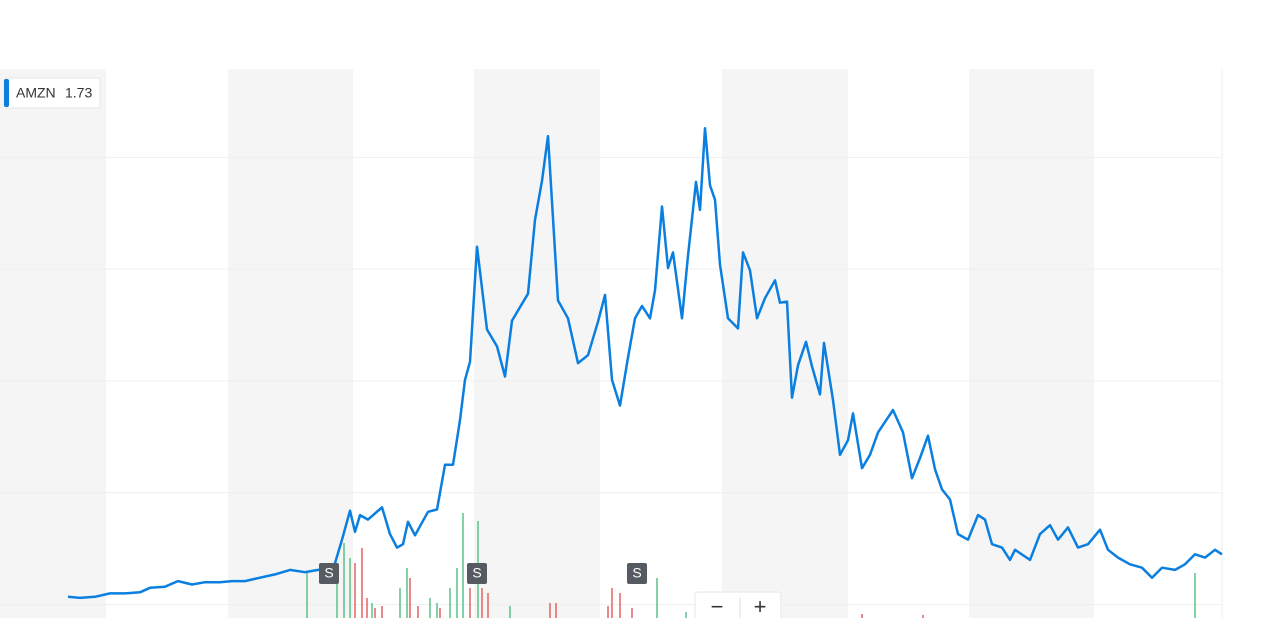  Describe the element at coordinates (78, 93) in the screenshot. I see `legend-value: 1.73` at that location.